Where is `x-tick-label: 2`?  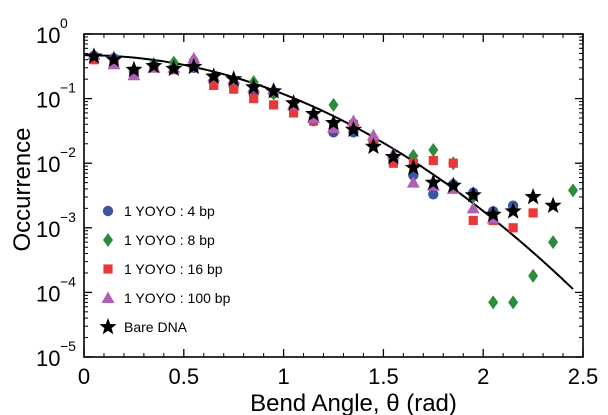
x-tick-label: 2 is located at coordinates (483, 376).